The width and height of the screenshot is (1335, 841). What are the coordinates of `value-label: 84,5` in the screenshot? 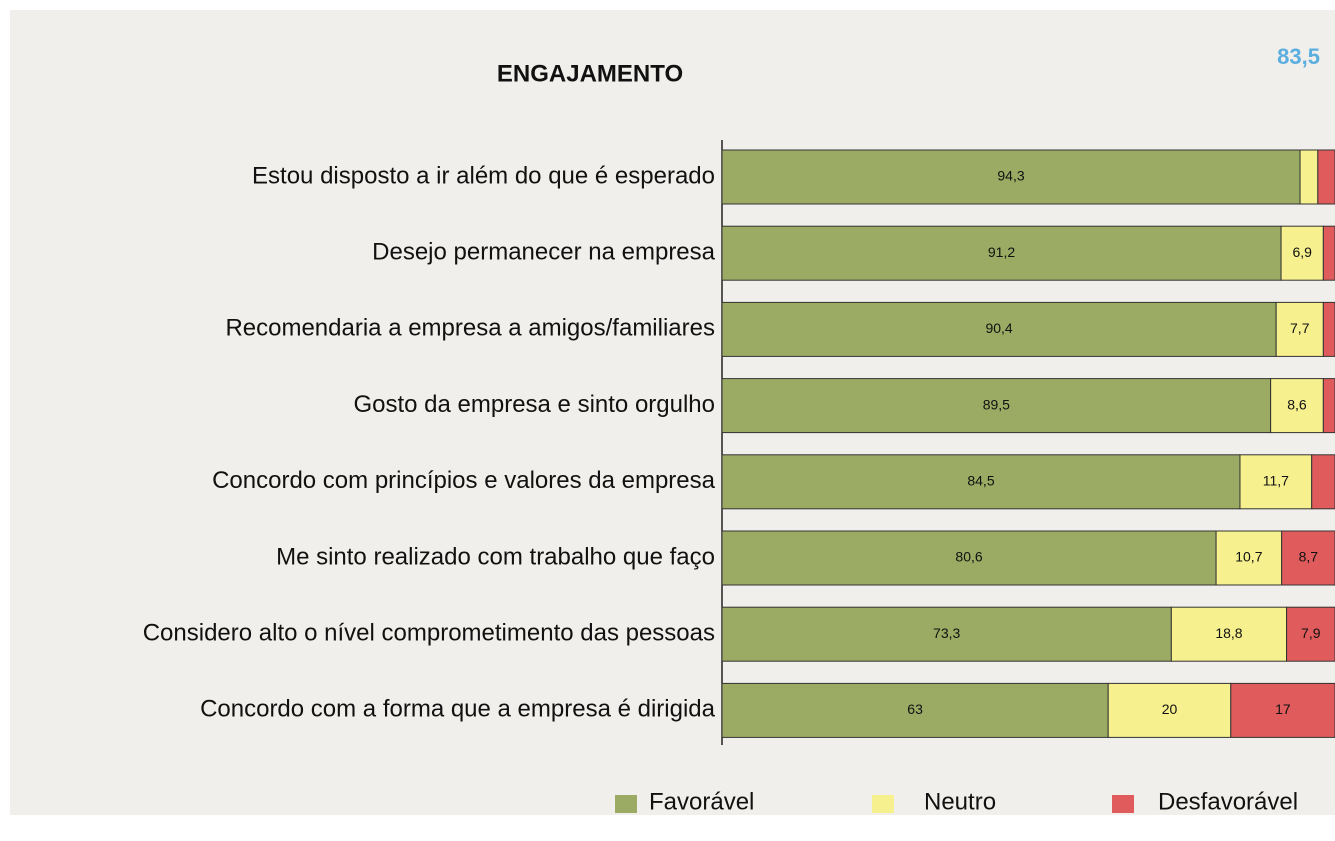 It's located at (980, 481).